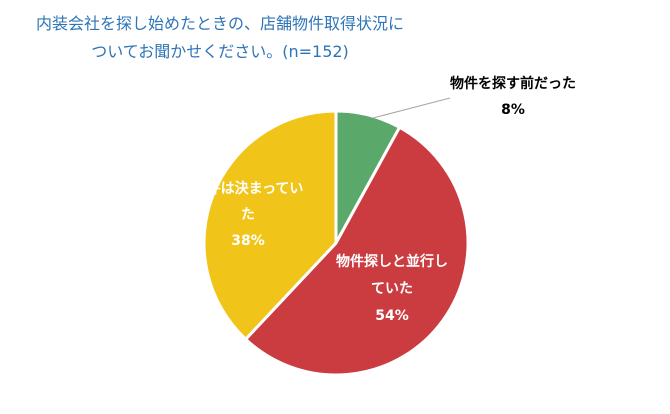 The height and width of the screenshot is (414, 670). I want to click on slice-label-already-decided-text-1: 物件は決まってい, so click(248, 188).